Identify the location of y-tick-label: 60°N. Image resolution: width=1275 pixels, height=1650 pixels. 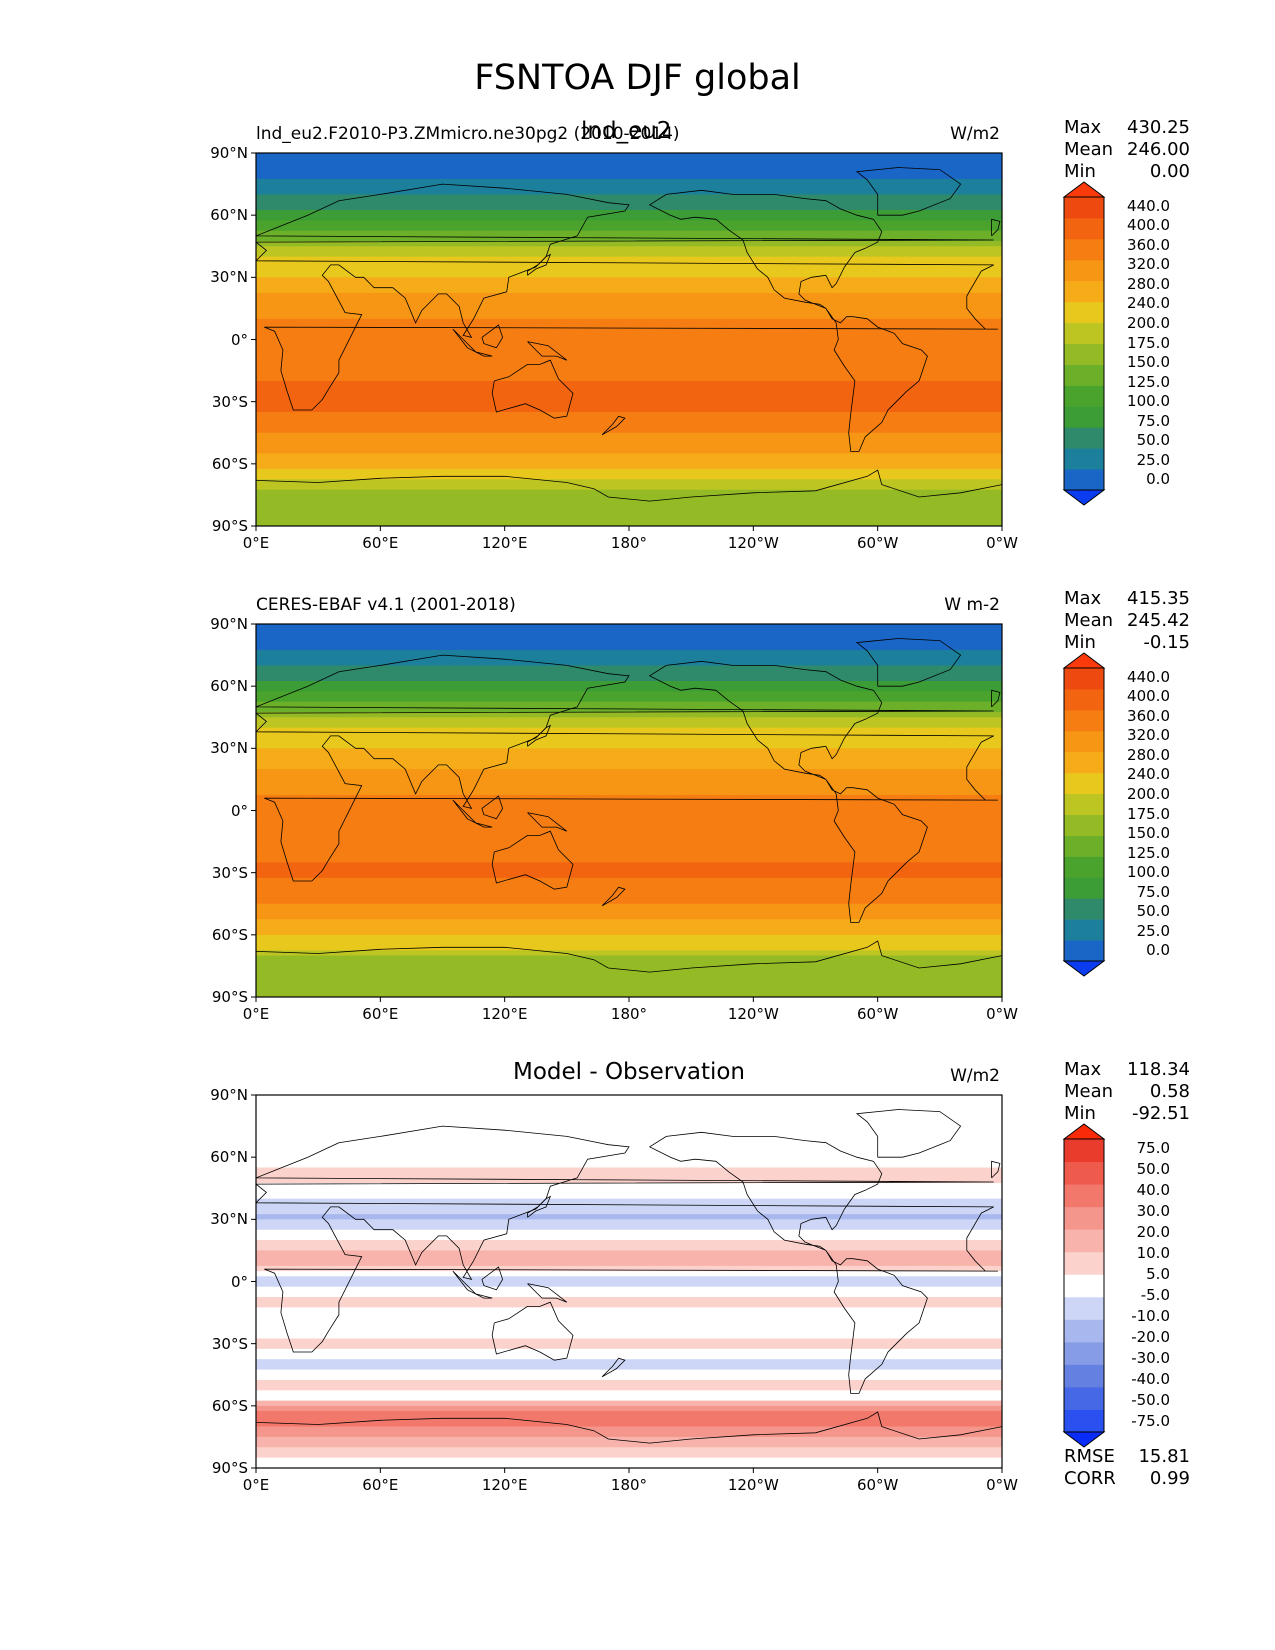
(229, 215).